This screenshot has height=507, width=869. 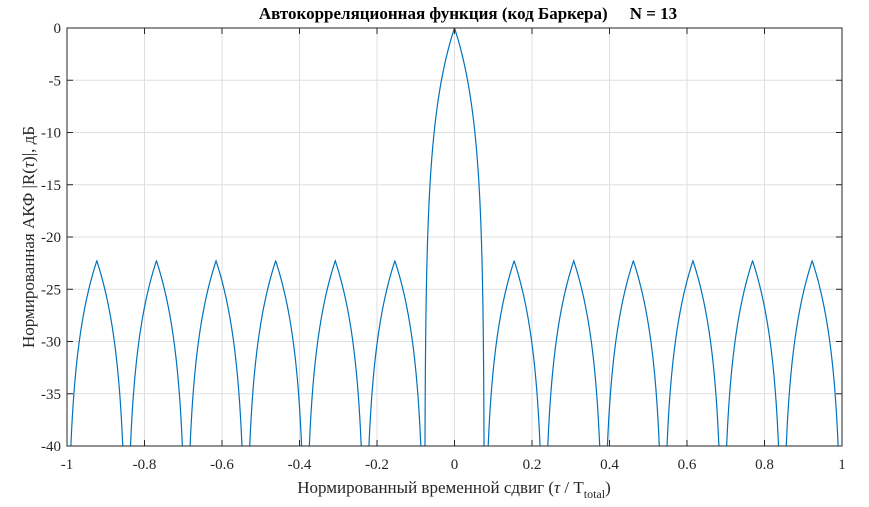 What do you see at coordinates (687, 465) in the screenshot?
I see `x-tick-label: 0.6` at bounding box center [687, 465].